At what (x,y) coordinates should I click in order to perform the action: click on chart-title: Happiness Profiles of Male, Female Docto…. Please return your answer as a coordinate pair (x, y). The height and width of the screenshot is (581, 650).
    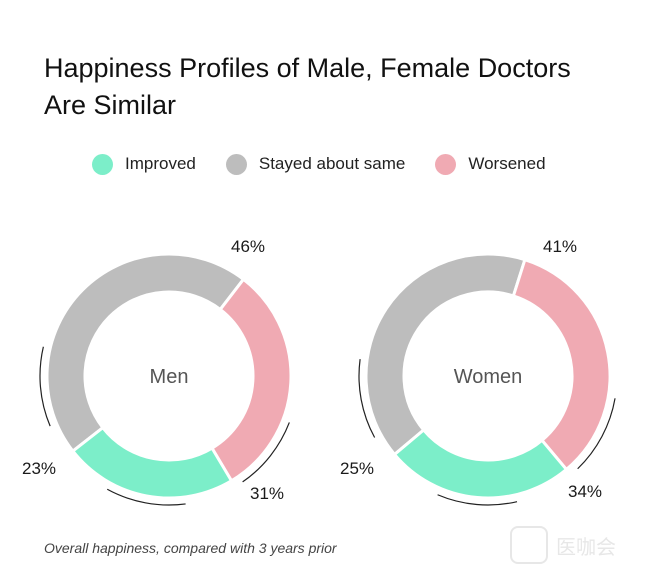
    Looking at the image, I should click on (307, 86).